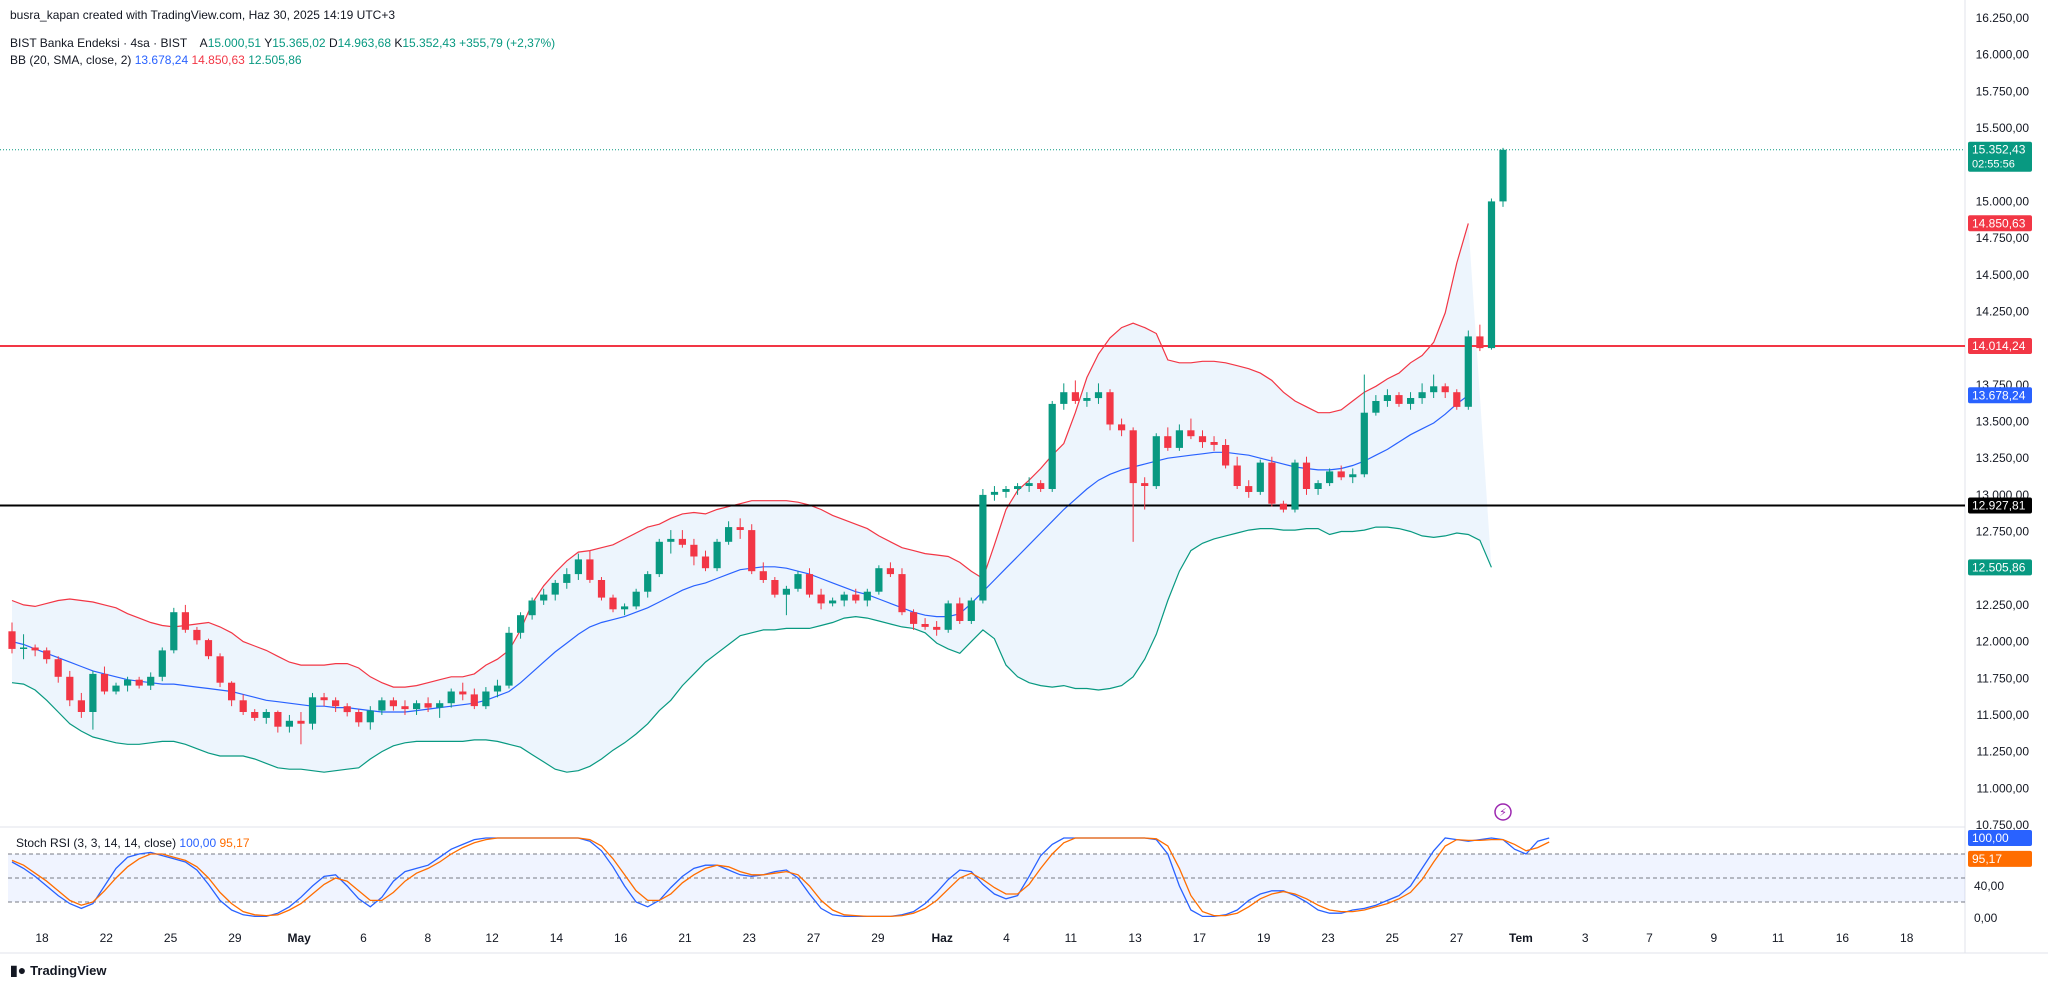  Describe the element at coordinates (1999, 223) in the screenshot. I see `bb-upper-badge-label: 14.850,63` at that location.